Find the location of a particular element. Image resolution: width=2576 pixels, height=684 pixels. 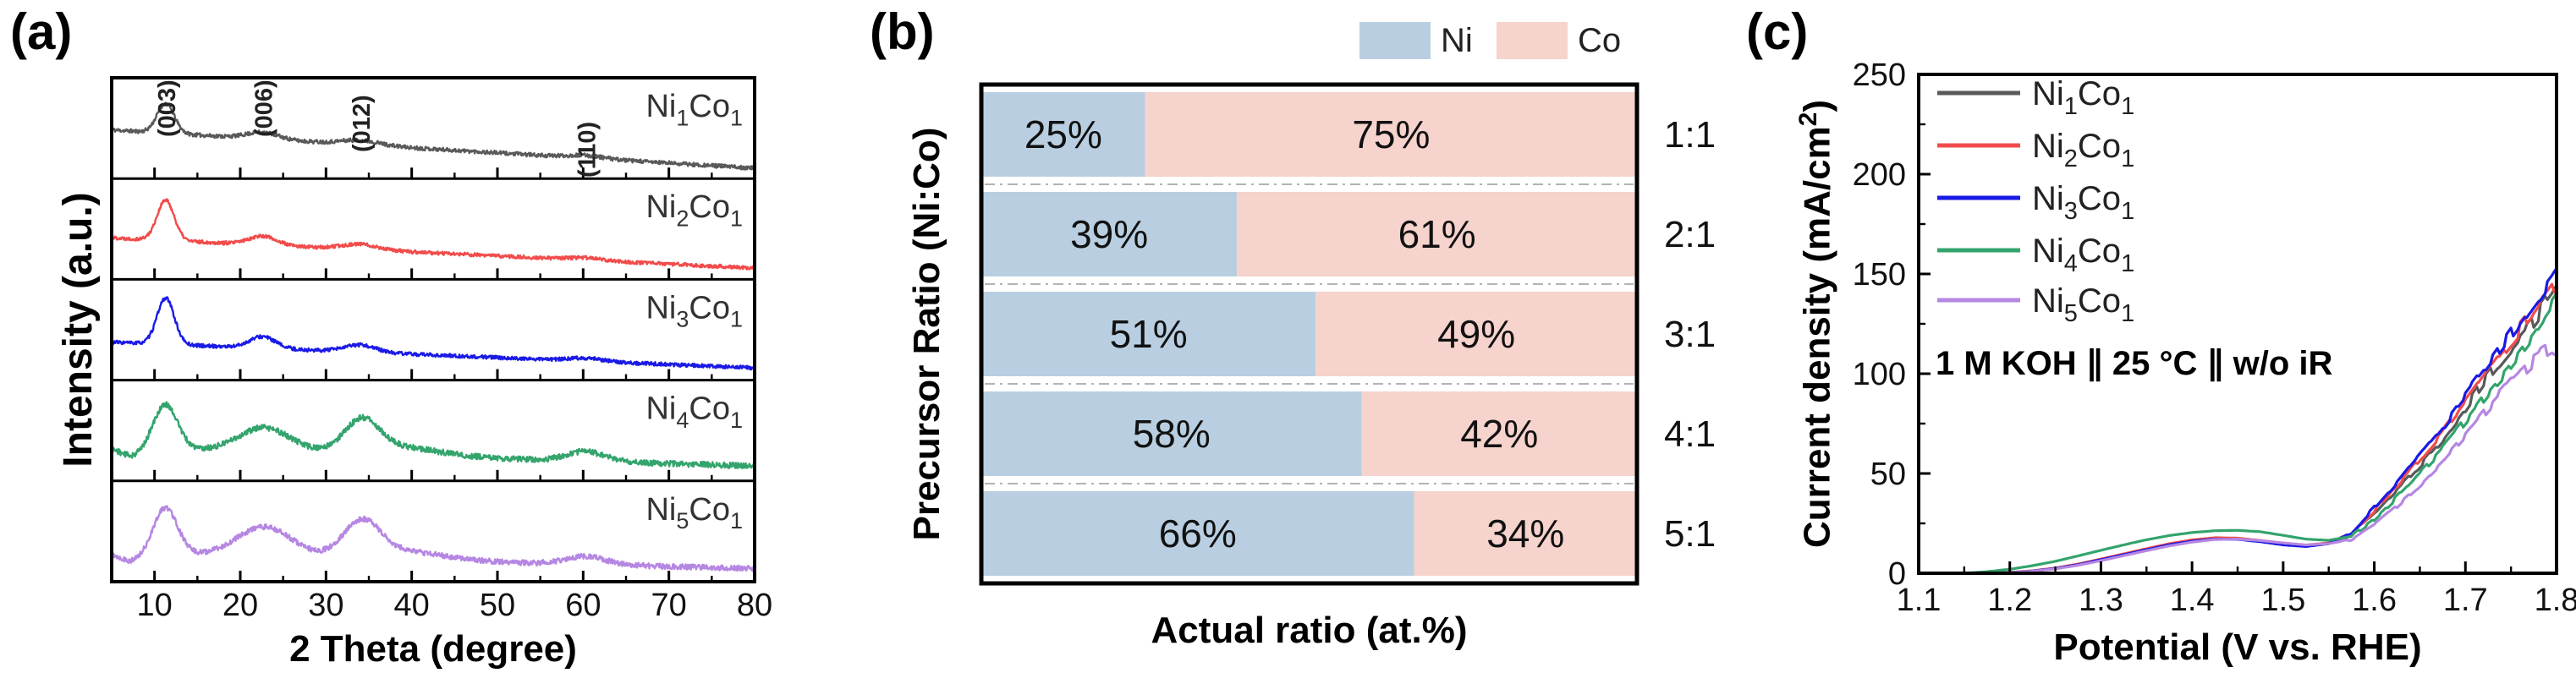

xrd-series-label-Ni5Co1: Ni5Co1 is located at coordinates (694, 513).